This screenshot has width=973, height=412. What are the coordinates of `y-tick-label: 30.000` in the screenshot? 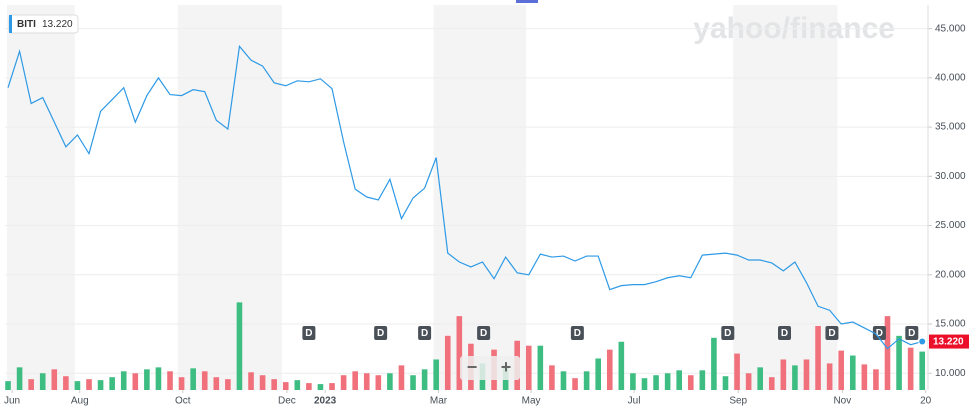 It's located at (950, 176).